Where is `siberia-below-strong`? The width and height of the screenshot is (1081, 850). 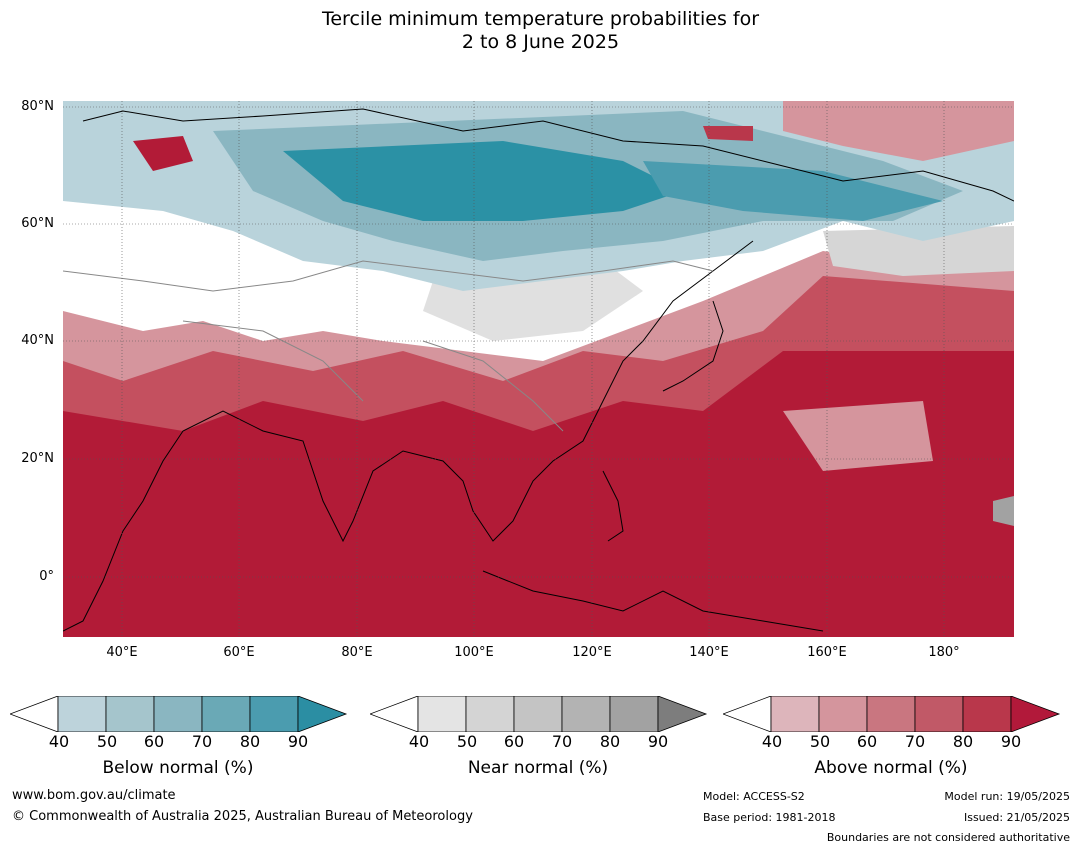
siberia-below-strong is located at coordinates (483, 181).